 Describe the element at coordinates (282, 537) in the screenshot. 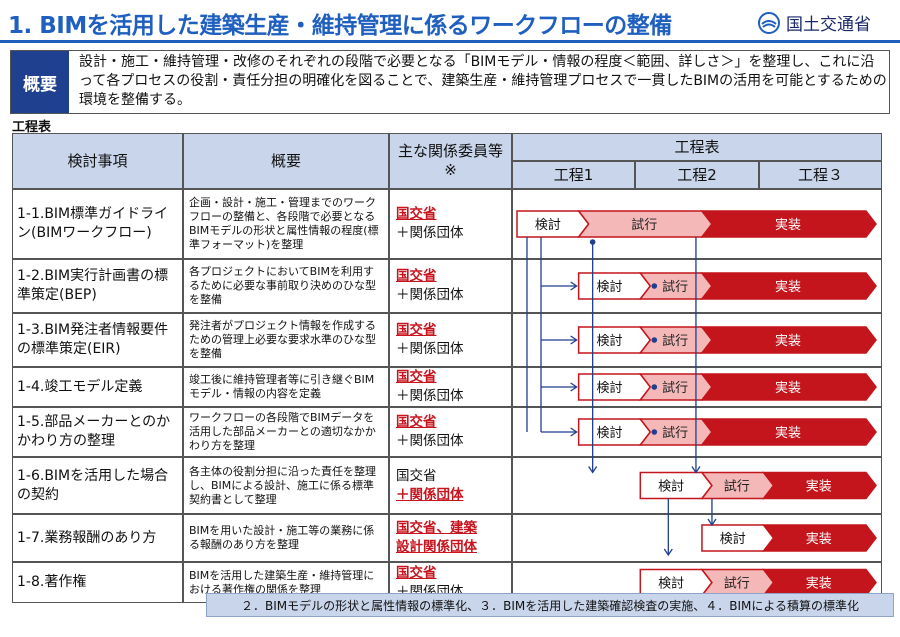

I see `row-overview-text: BIMを用いた設計・施工等の業務に係る報酬のあり方を整理` at that location.